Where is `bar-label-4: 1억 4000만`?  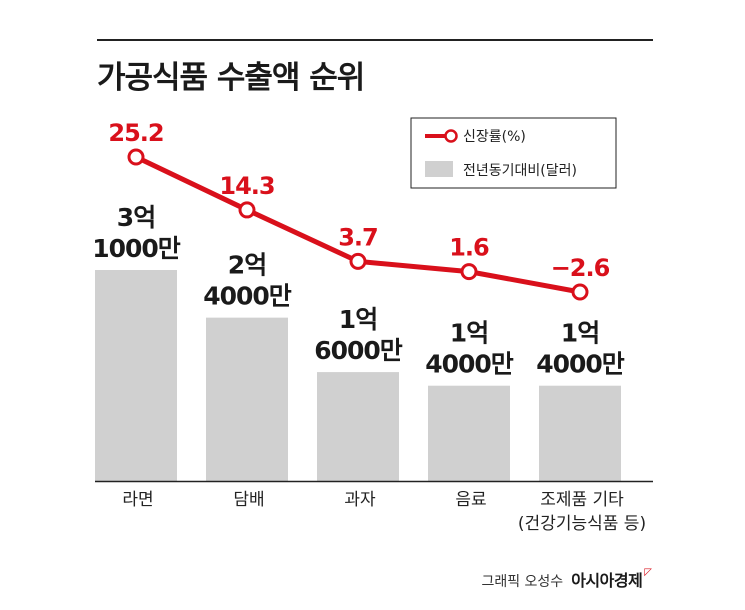
bar-label-4: 1억 4000만 is located at coordinates (580, 349).